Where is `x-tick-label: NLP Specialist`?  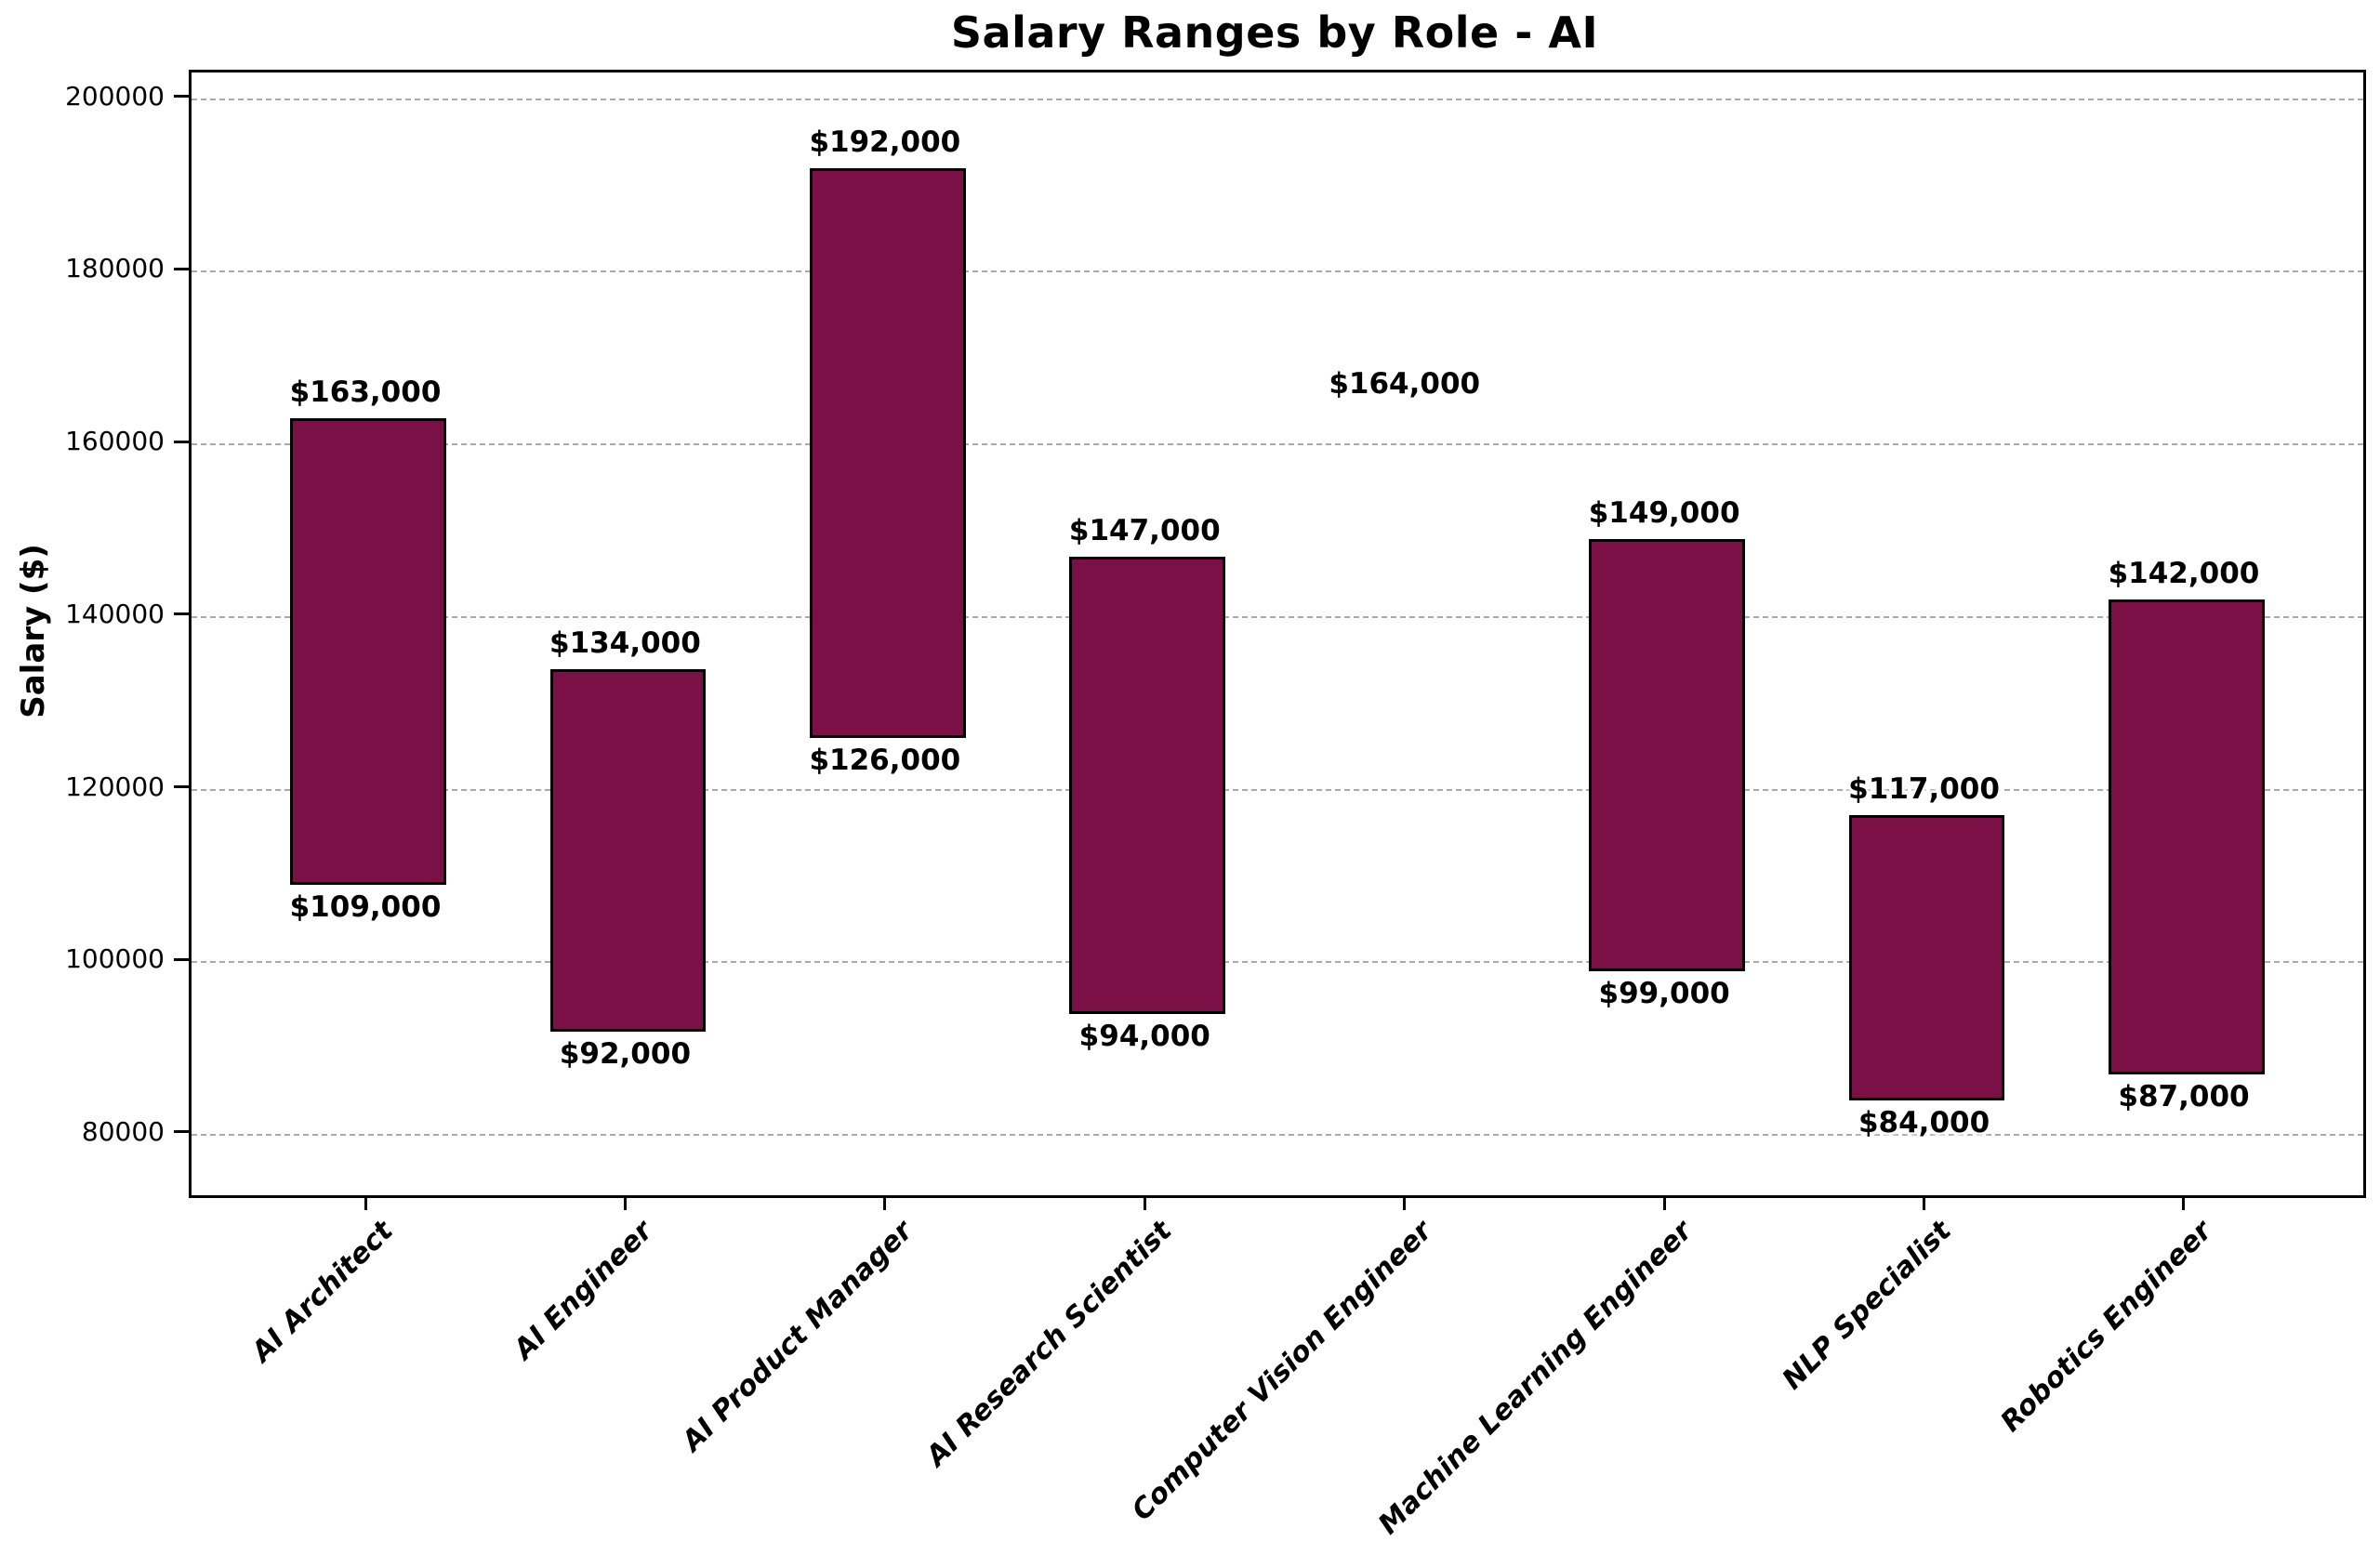
x-tick-label: NLP Specialist is located at coordinates (1867, 1305).